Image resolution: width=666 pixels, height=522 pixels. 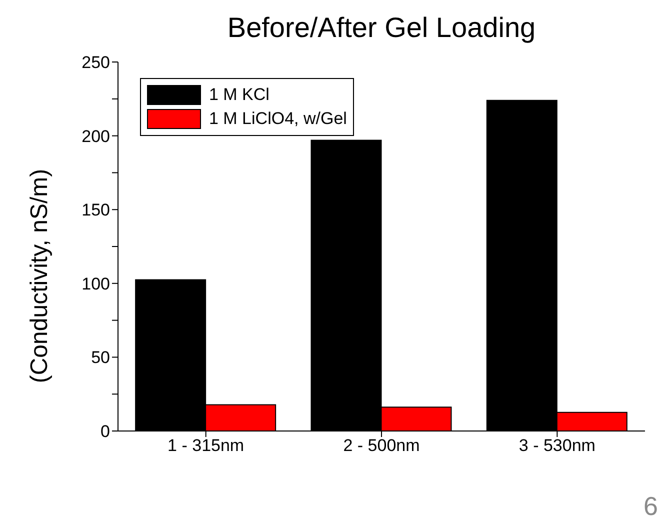 What do you see at coordinates (96, 210) in the screenshot?
I see `y-tick-label: 150` at bounding box center [96, 210].